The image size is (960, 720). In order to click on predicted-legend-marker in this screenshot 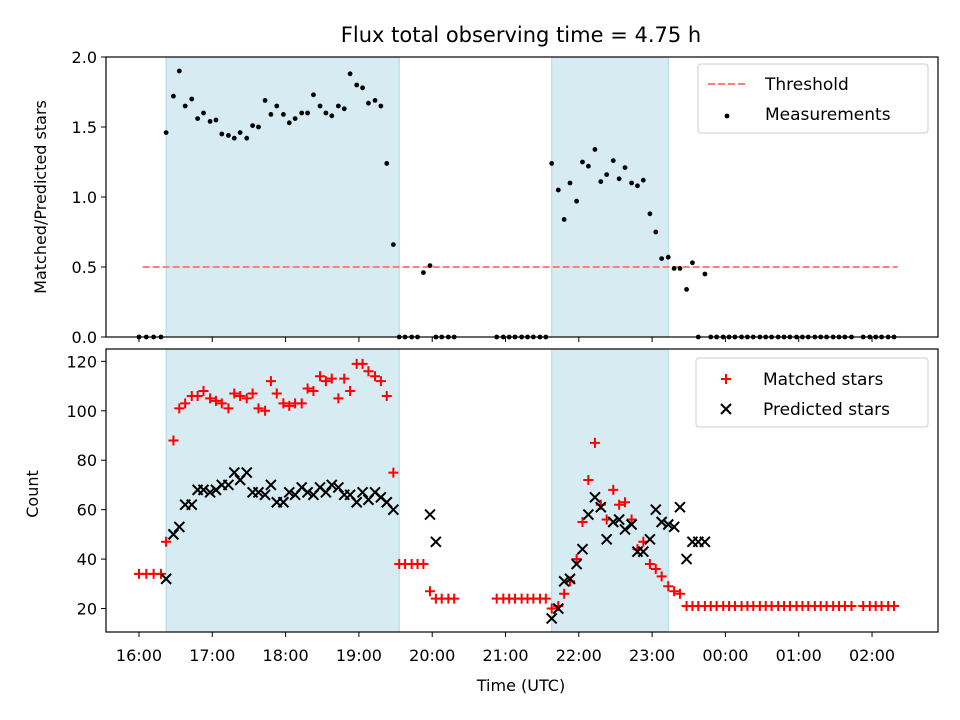, I will do `click(726, 409)`.